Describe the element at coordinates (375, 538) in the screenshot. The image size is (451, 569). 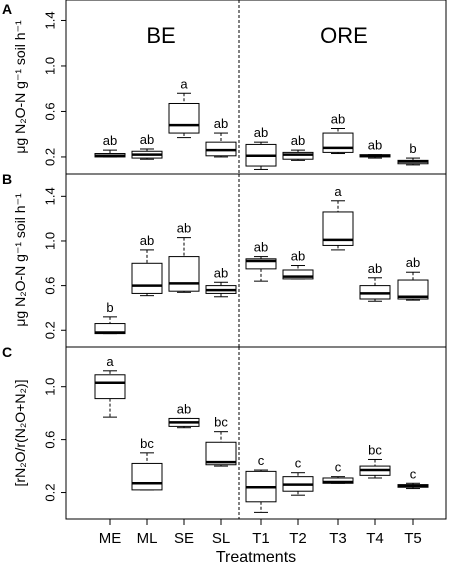
I see `x-tick-label-T4: T4` at that location.